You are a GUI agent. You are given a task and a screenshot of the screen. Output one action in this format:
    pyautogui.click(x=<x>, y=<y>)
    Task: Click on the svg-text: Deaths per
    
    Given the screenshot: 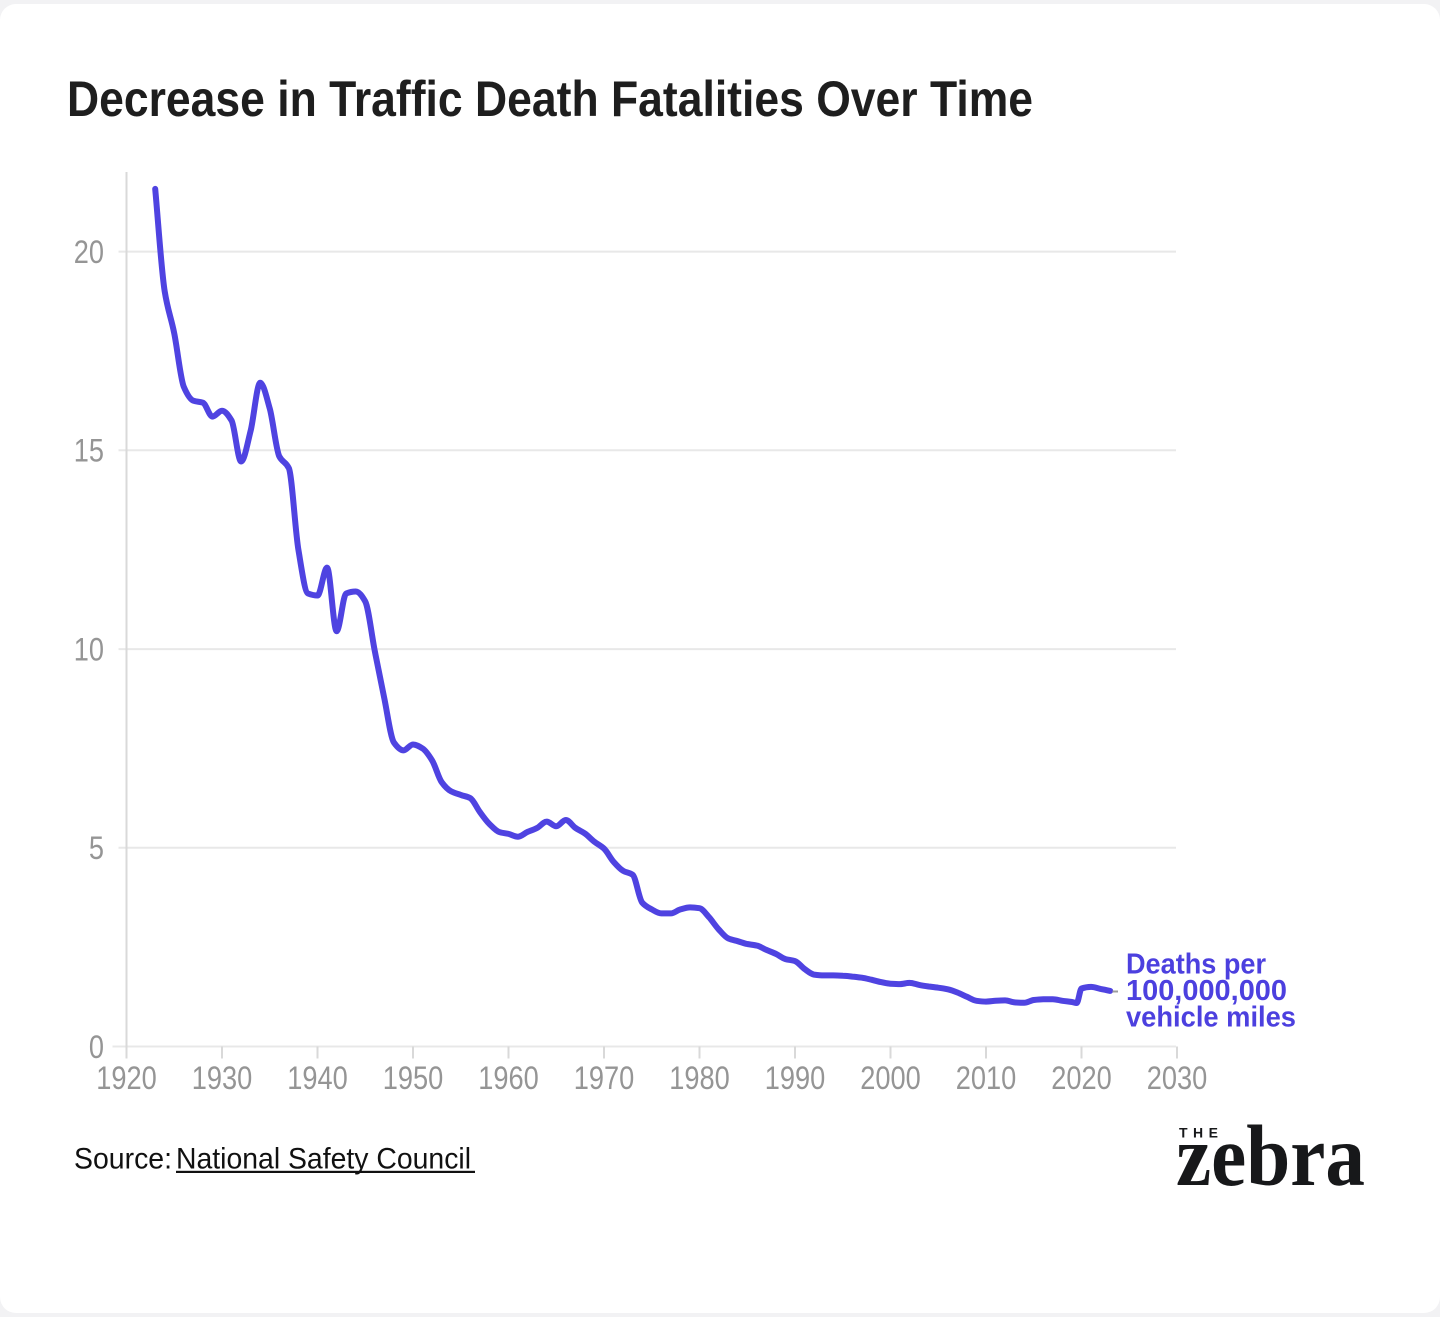 What is the action you would take?
    pyautogui.click(x=1196, y=965)
    